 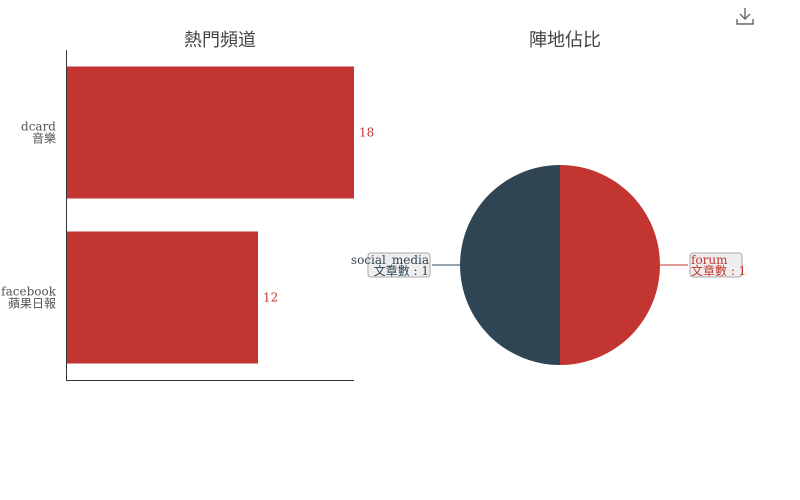 What do you see at coordinates (270, 298) in the screenshot?
I see `bar-value-label: 12` at bounding box center [270, 298].